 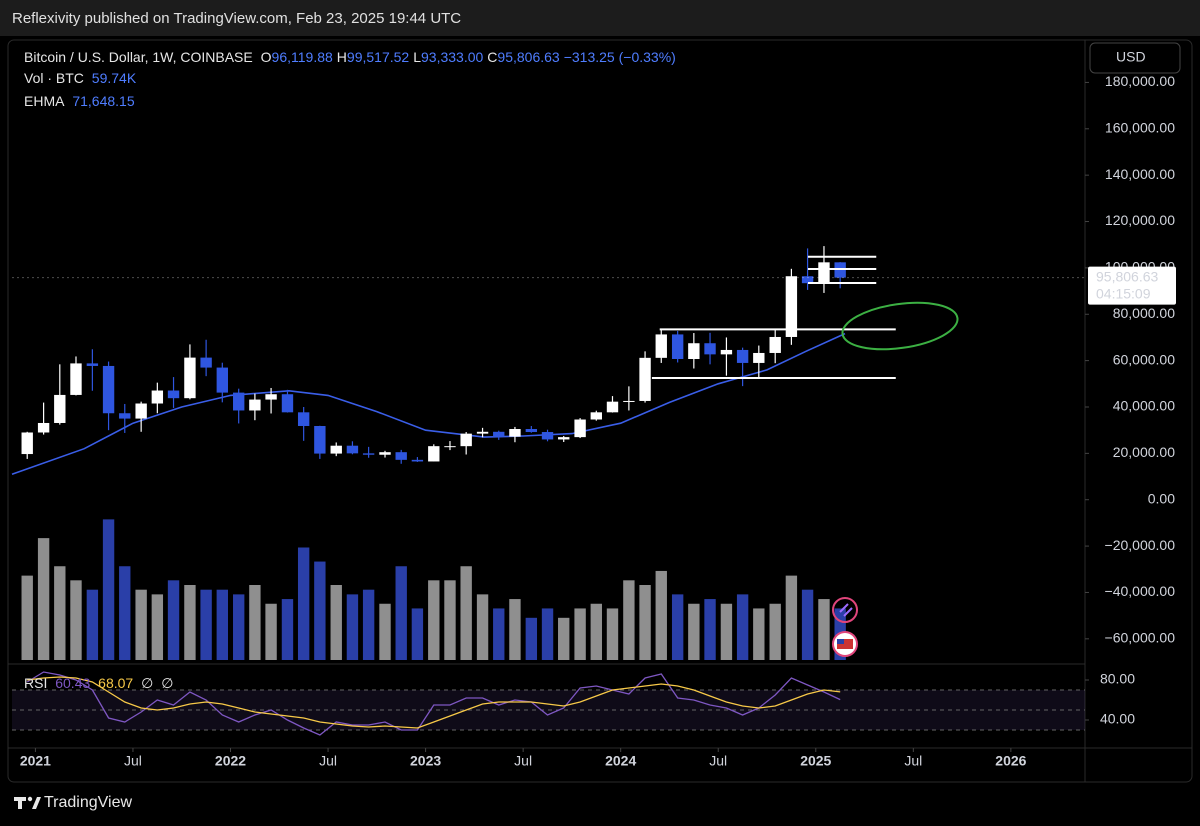 I want to click on y-tick-label: −20,000.00, so click(x=1140, y=545).